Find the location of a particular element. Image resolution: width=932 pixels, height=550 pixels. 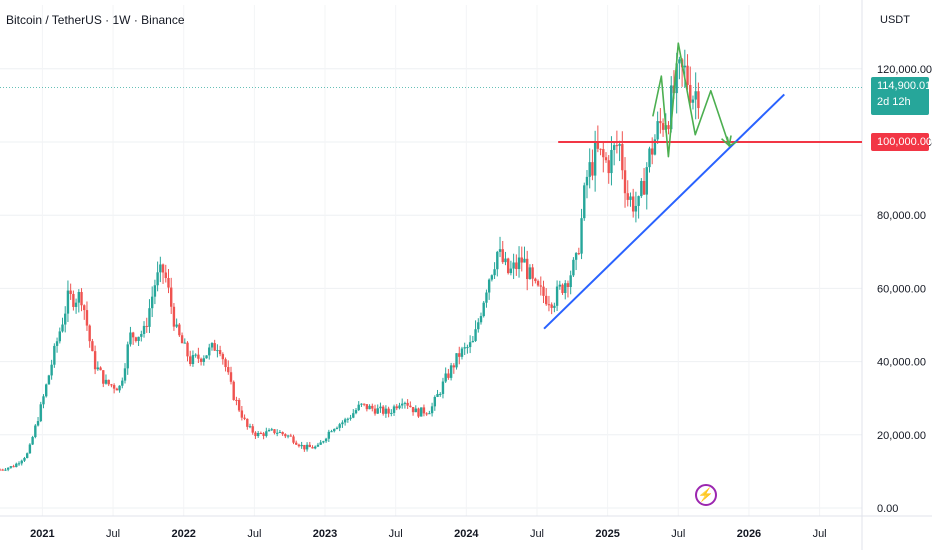

x-tick-label: Jul is located at coordinates (254, 534).